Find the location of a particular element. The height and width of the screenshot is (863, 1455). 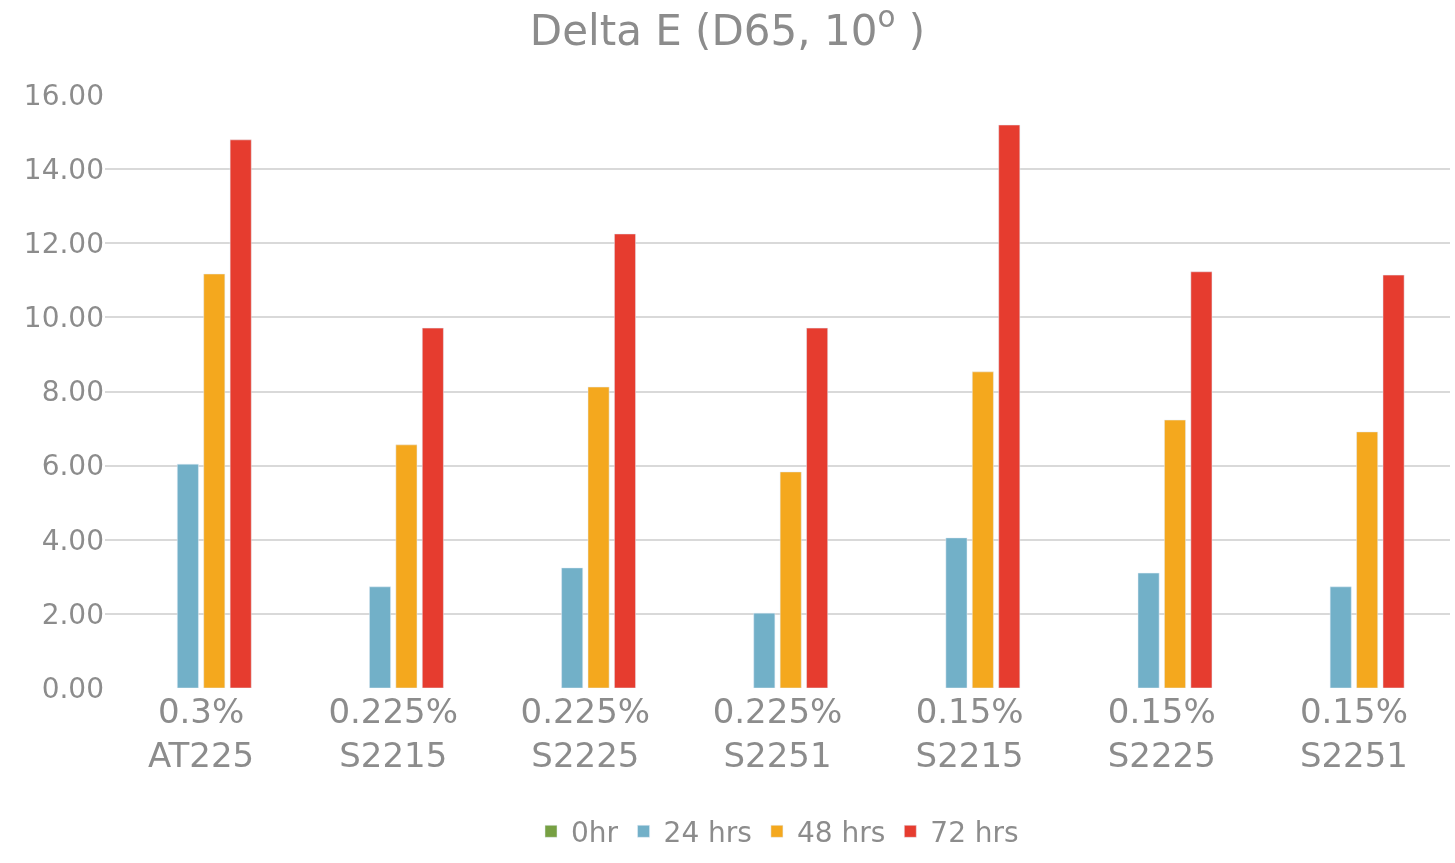

y-tick-label: 6.00 is located at coordinates (72, 466).